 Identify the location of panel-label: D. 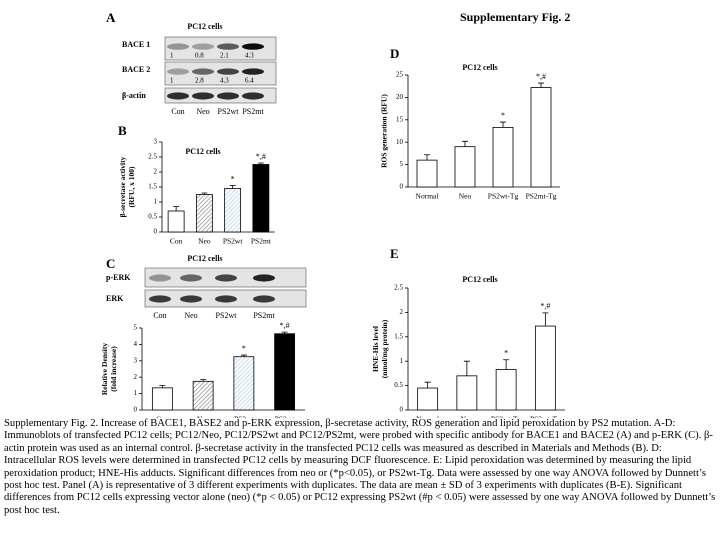
(394, 53).